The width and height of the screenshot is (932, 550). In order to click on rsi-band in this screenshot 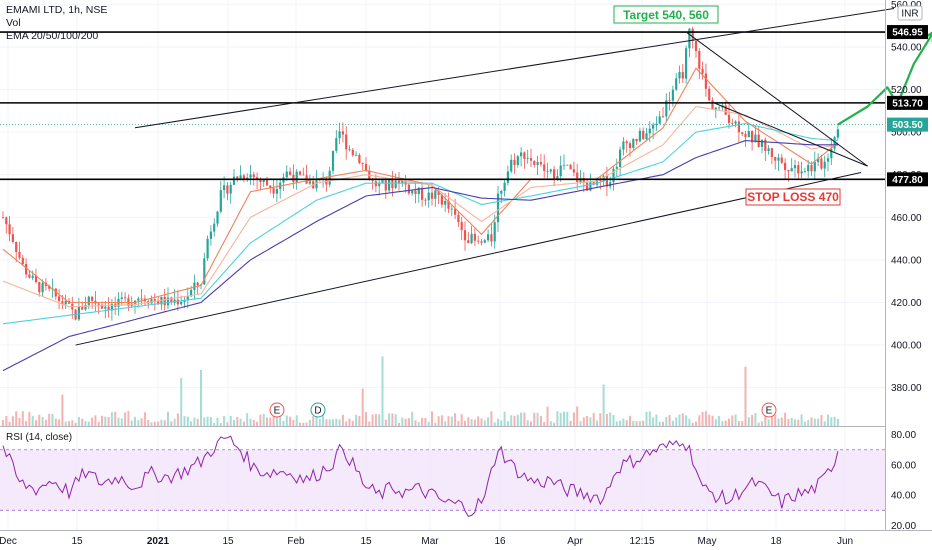, I will do `click(442, 480)`.